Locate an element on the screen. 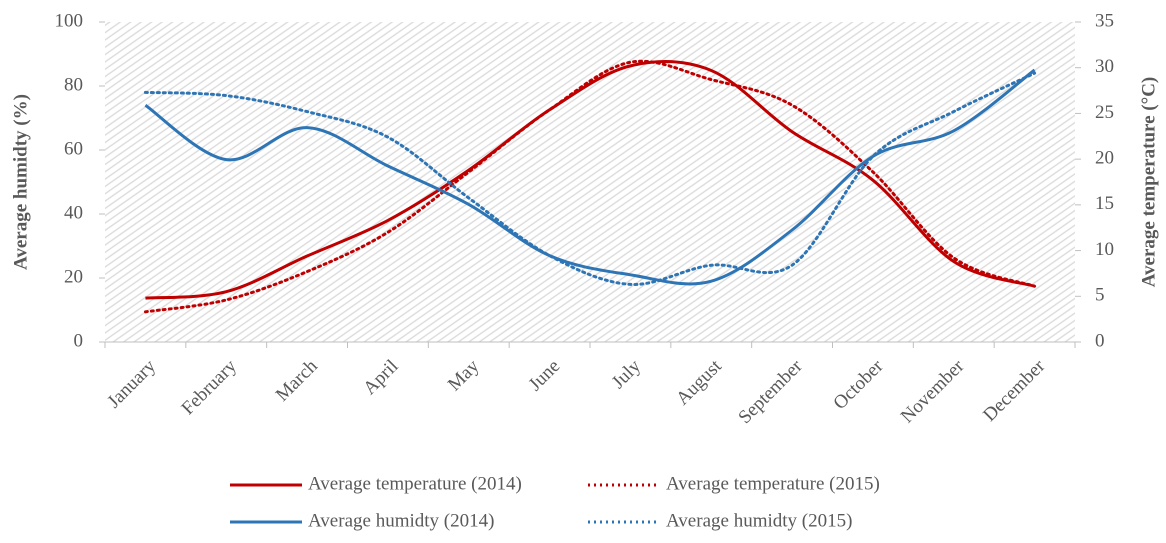 The image size is (1166, 543). x-tick-label: February is located at coordinates (210, 387).